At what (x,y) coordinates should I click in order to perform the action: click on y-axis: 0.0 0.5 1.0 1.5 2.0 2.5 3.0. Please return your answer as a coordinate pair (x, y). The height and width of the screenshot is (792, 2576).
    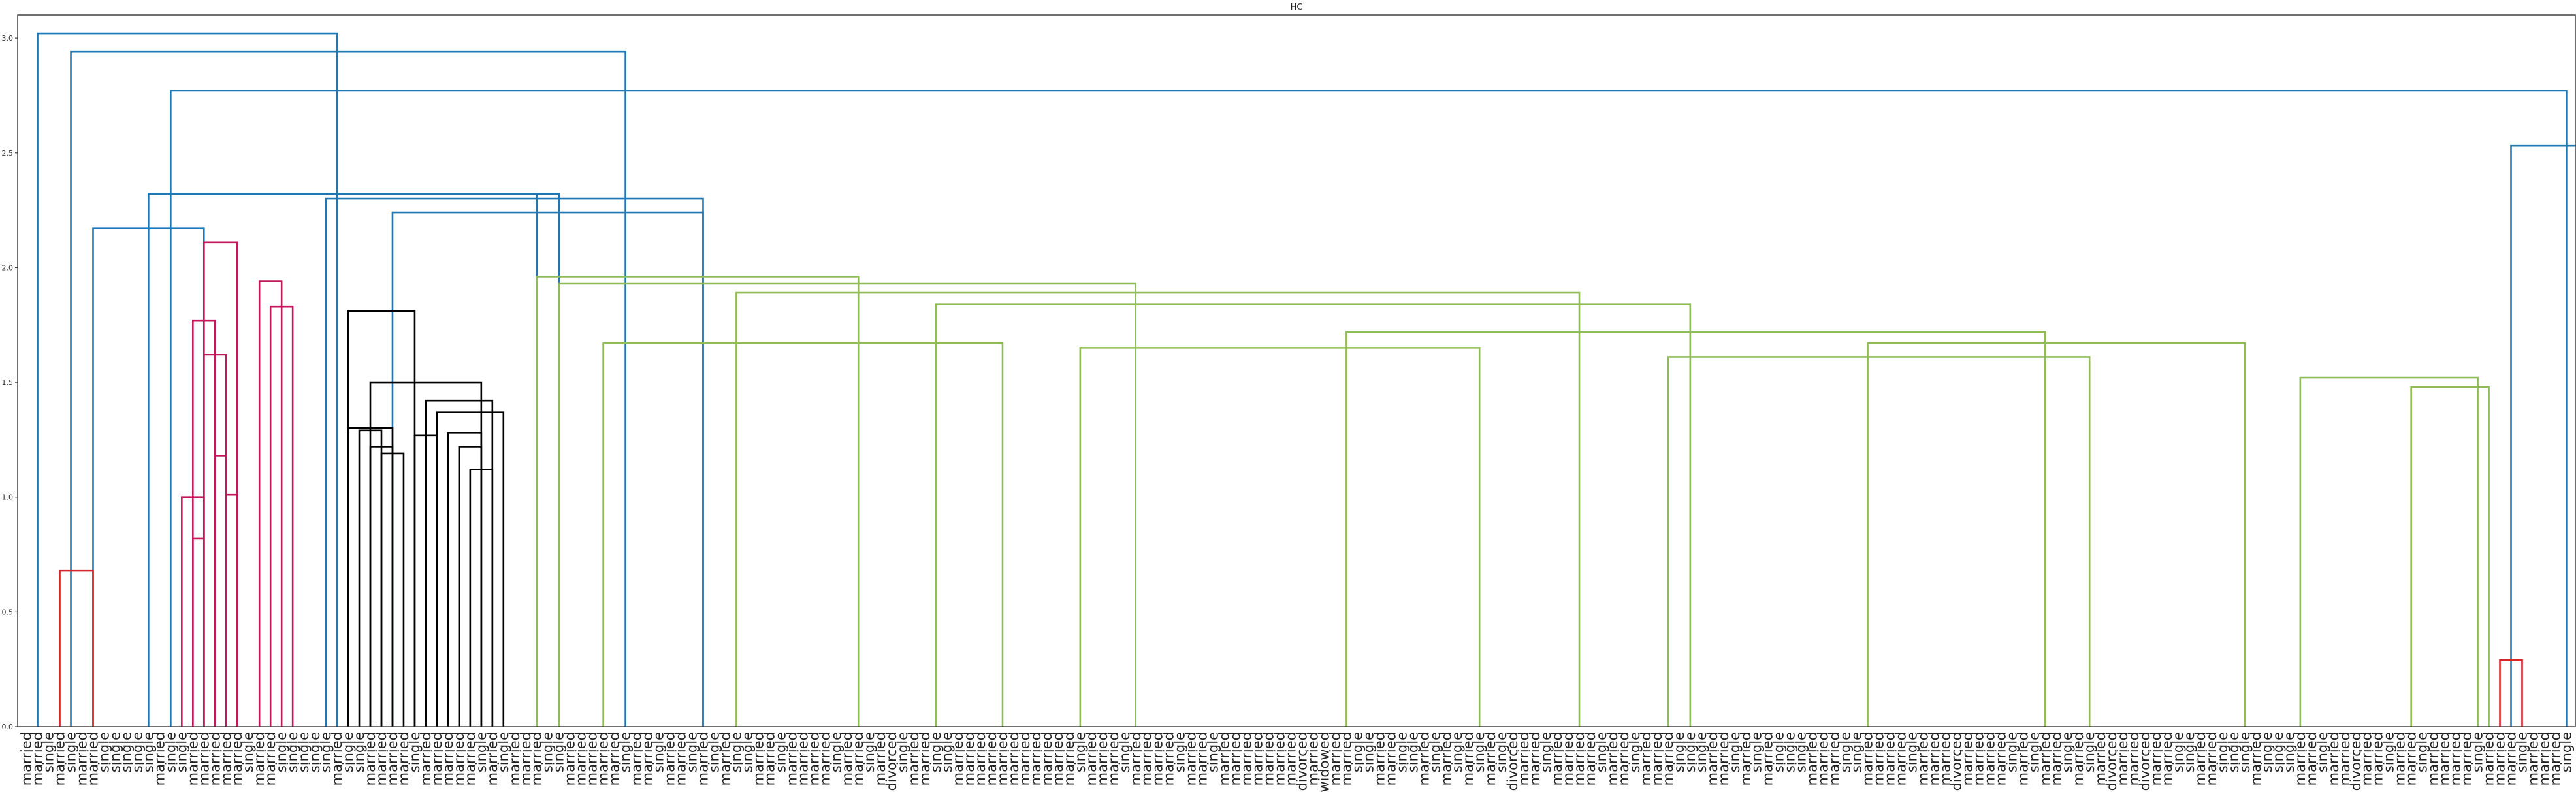
    Looking at the image, I should click on (10, 383).